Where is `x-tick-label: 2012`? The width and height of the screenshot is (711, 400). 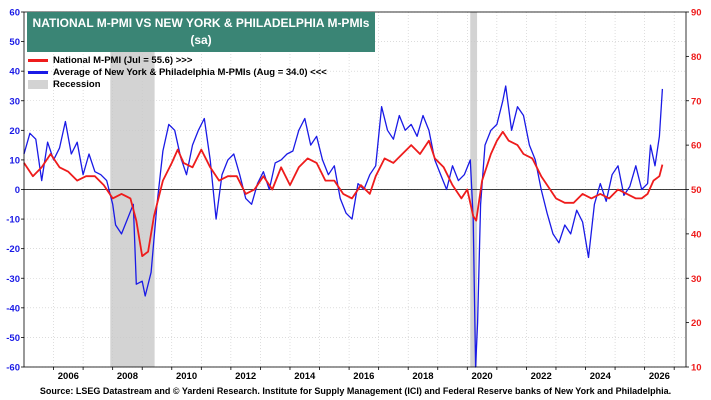
x-tick-label: 2012 is located at coordinates (245, 376).